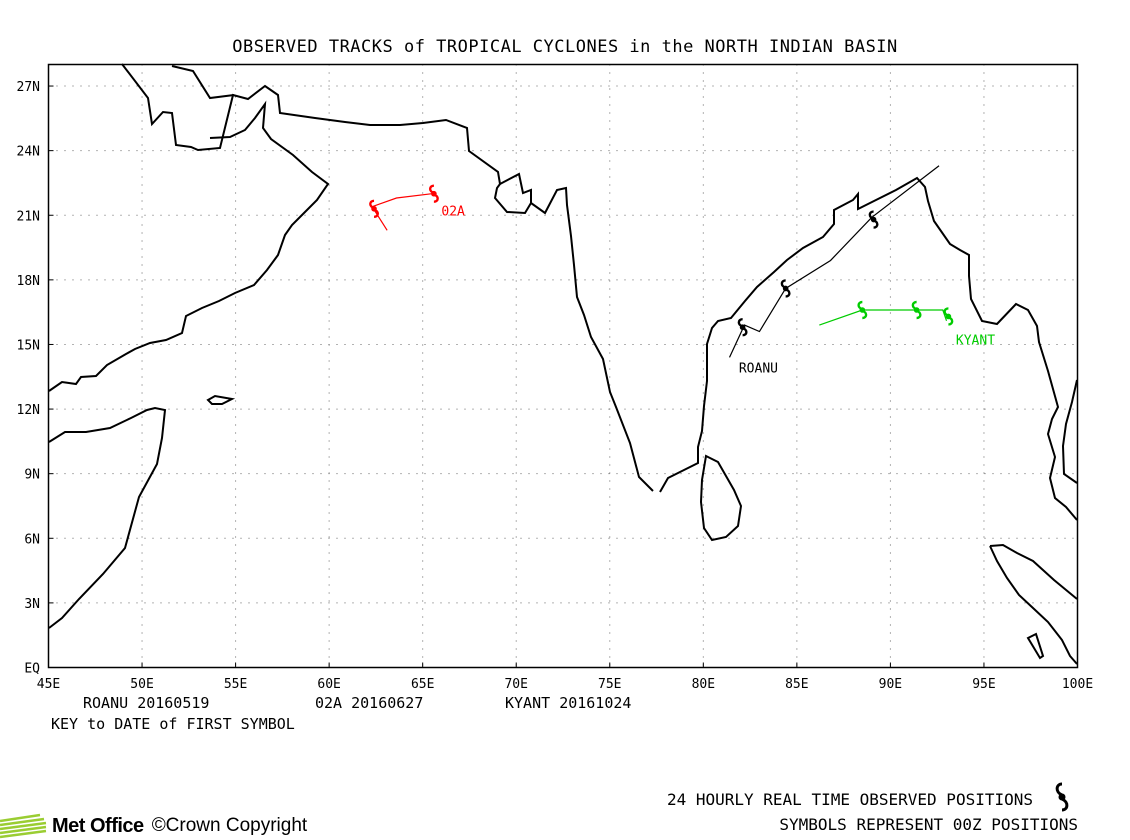 The image size is (1130, 840). What do you see at coordinates (515, 684) in the screenshot?
I see `x-tick-label: 70E` at bounding box center [515, 684].